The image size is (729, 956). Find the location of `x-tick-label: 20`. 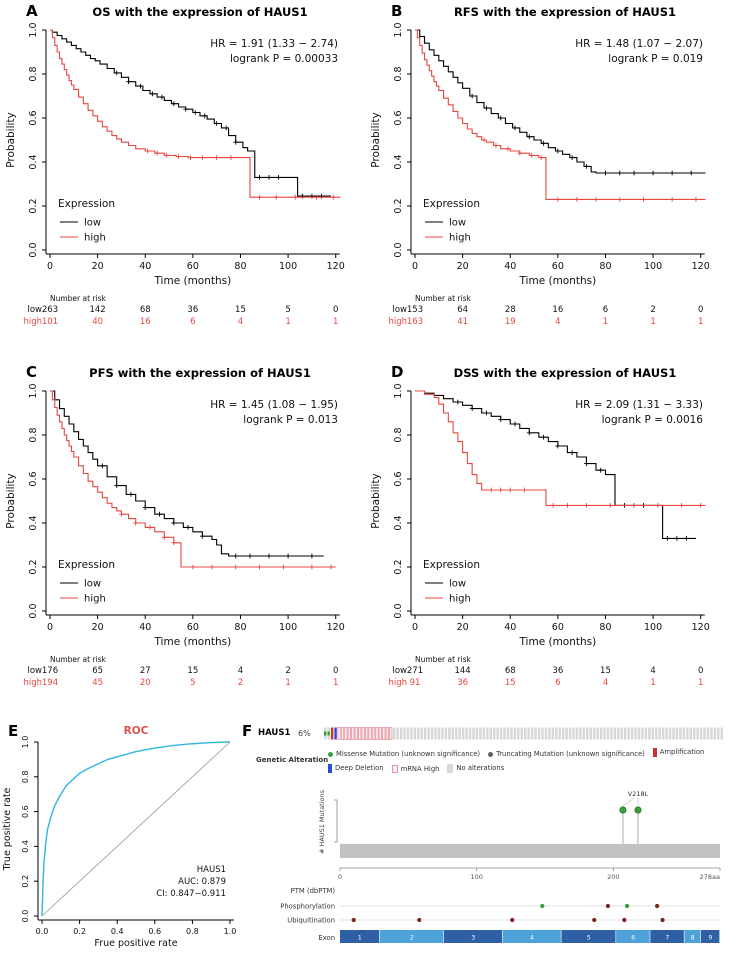

x-tick-label: 20 is located at coordinates (98, 627).